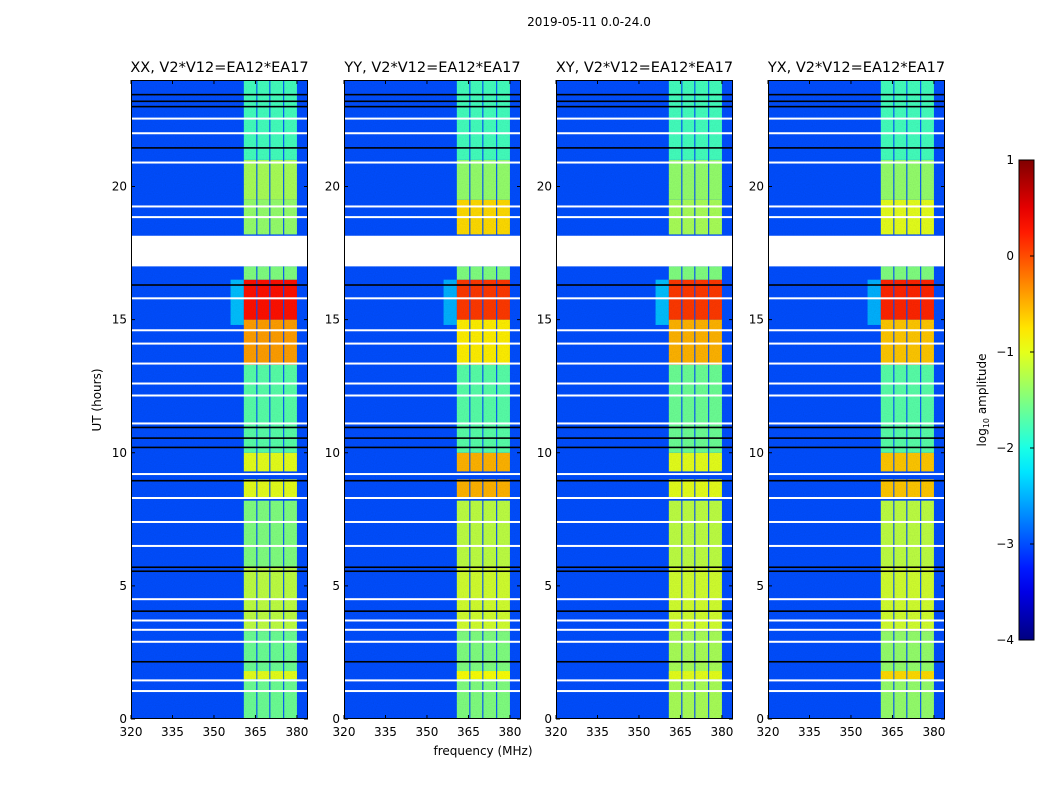  I want to click on colorbar-tick-label: −1, so click(1005, 352).